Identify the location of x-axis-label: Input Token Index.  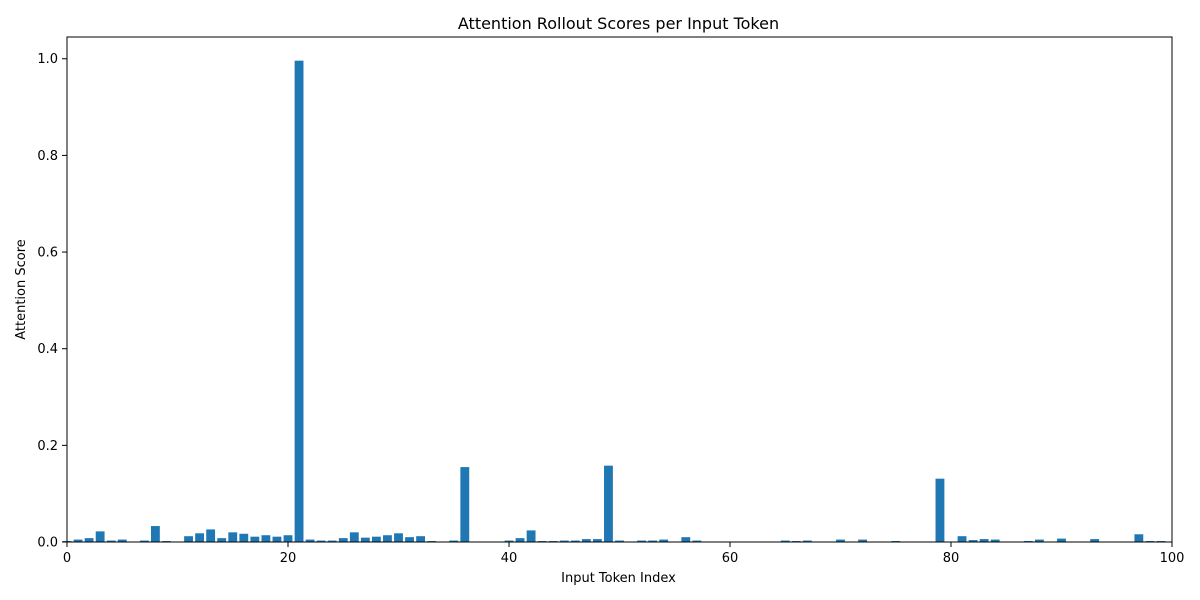
(618, 578).